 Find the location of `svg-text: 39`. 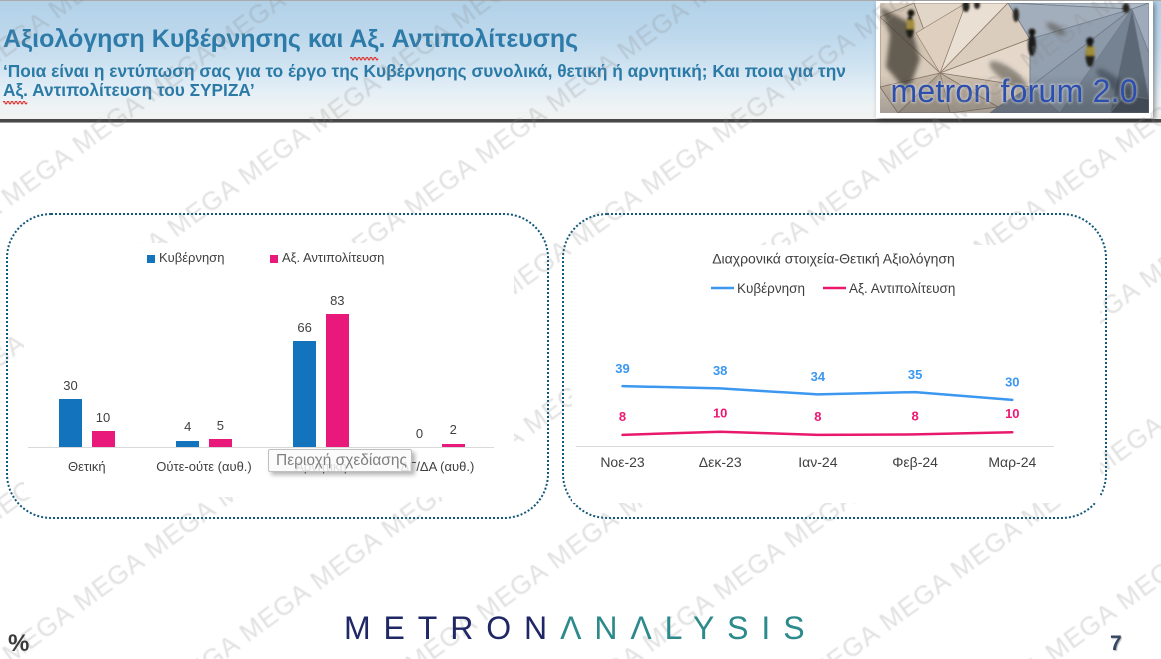

svg-text: 39 is located at coordinates (622, 368).